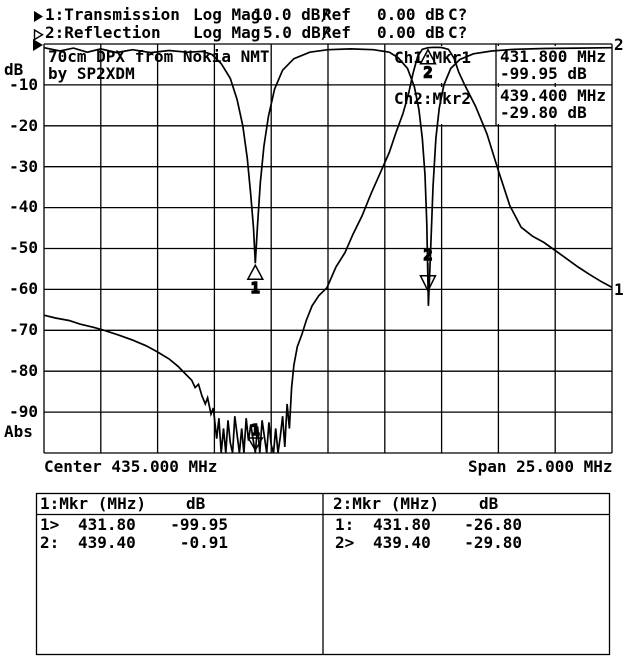 The width and height of the screenshot is (640, 659). What do you see at coordinates (23, 411) in the screenshot?
I see `y-tick-label: -90` at bounding box center [23, 411].